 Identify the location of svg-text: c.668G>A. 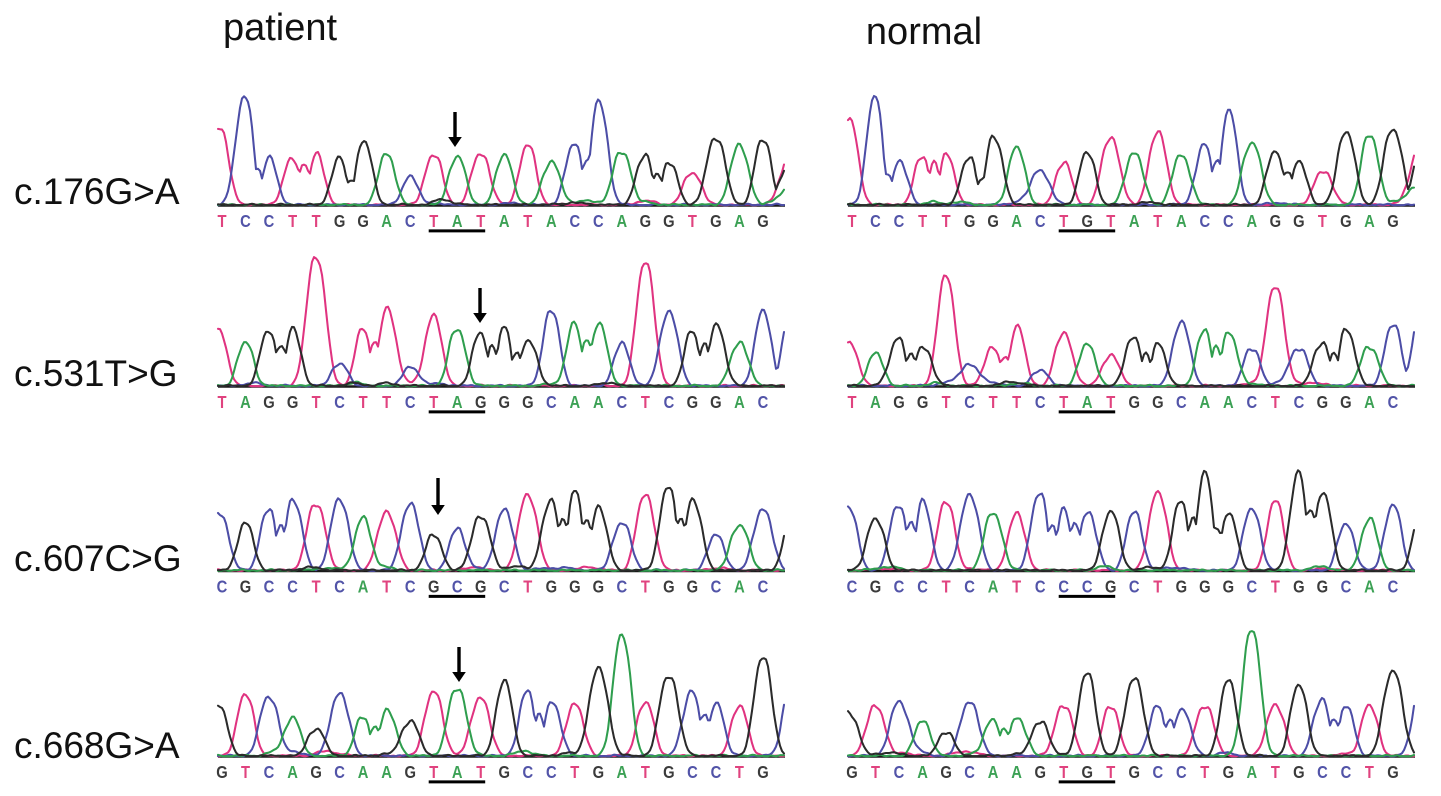
(97, 745).